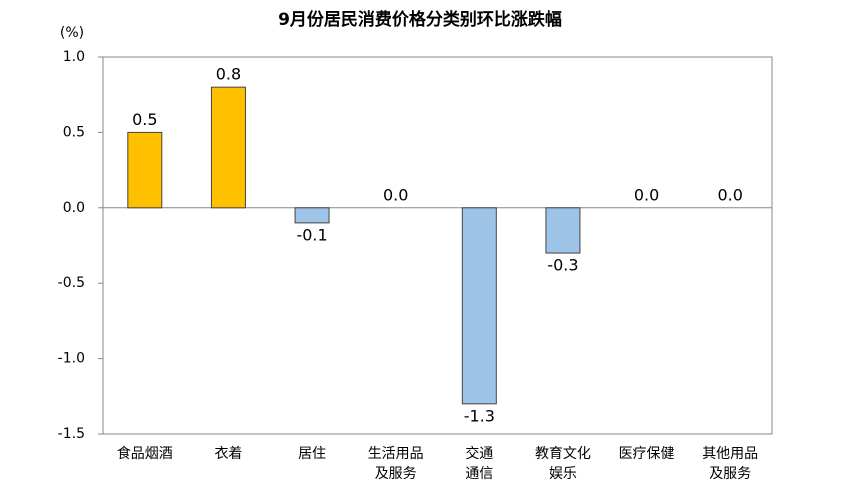 This screenshot has width=865, height=487. I want to click on x-tick-label: 医疗保健, so click(646, 454).